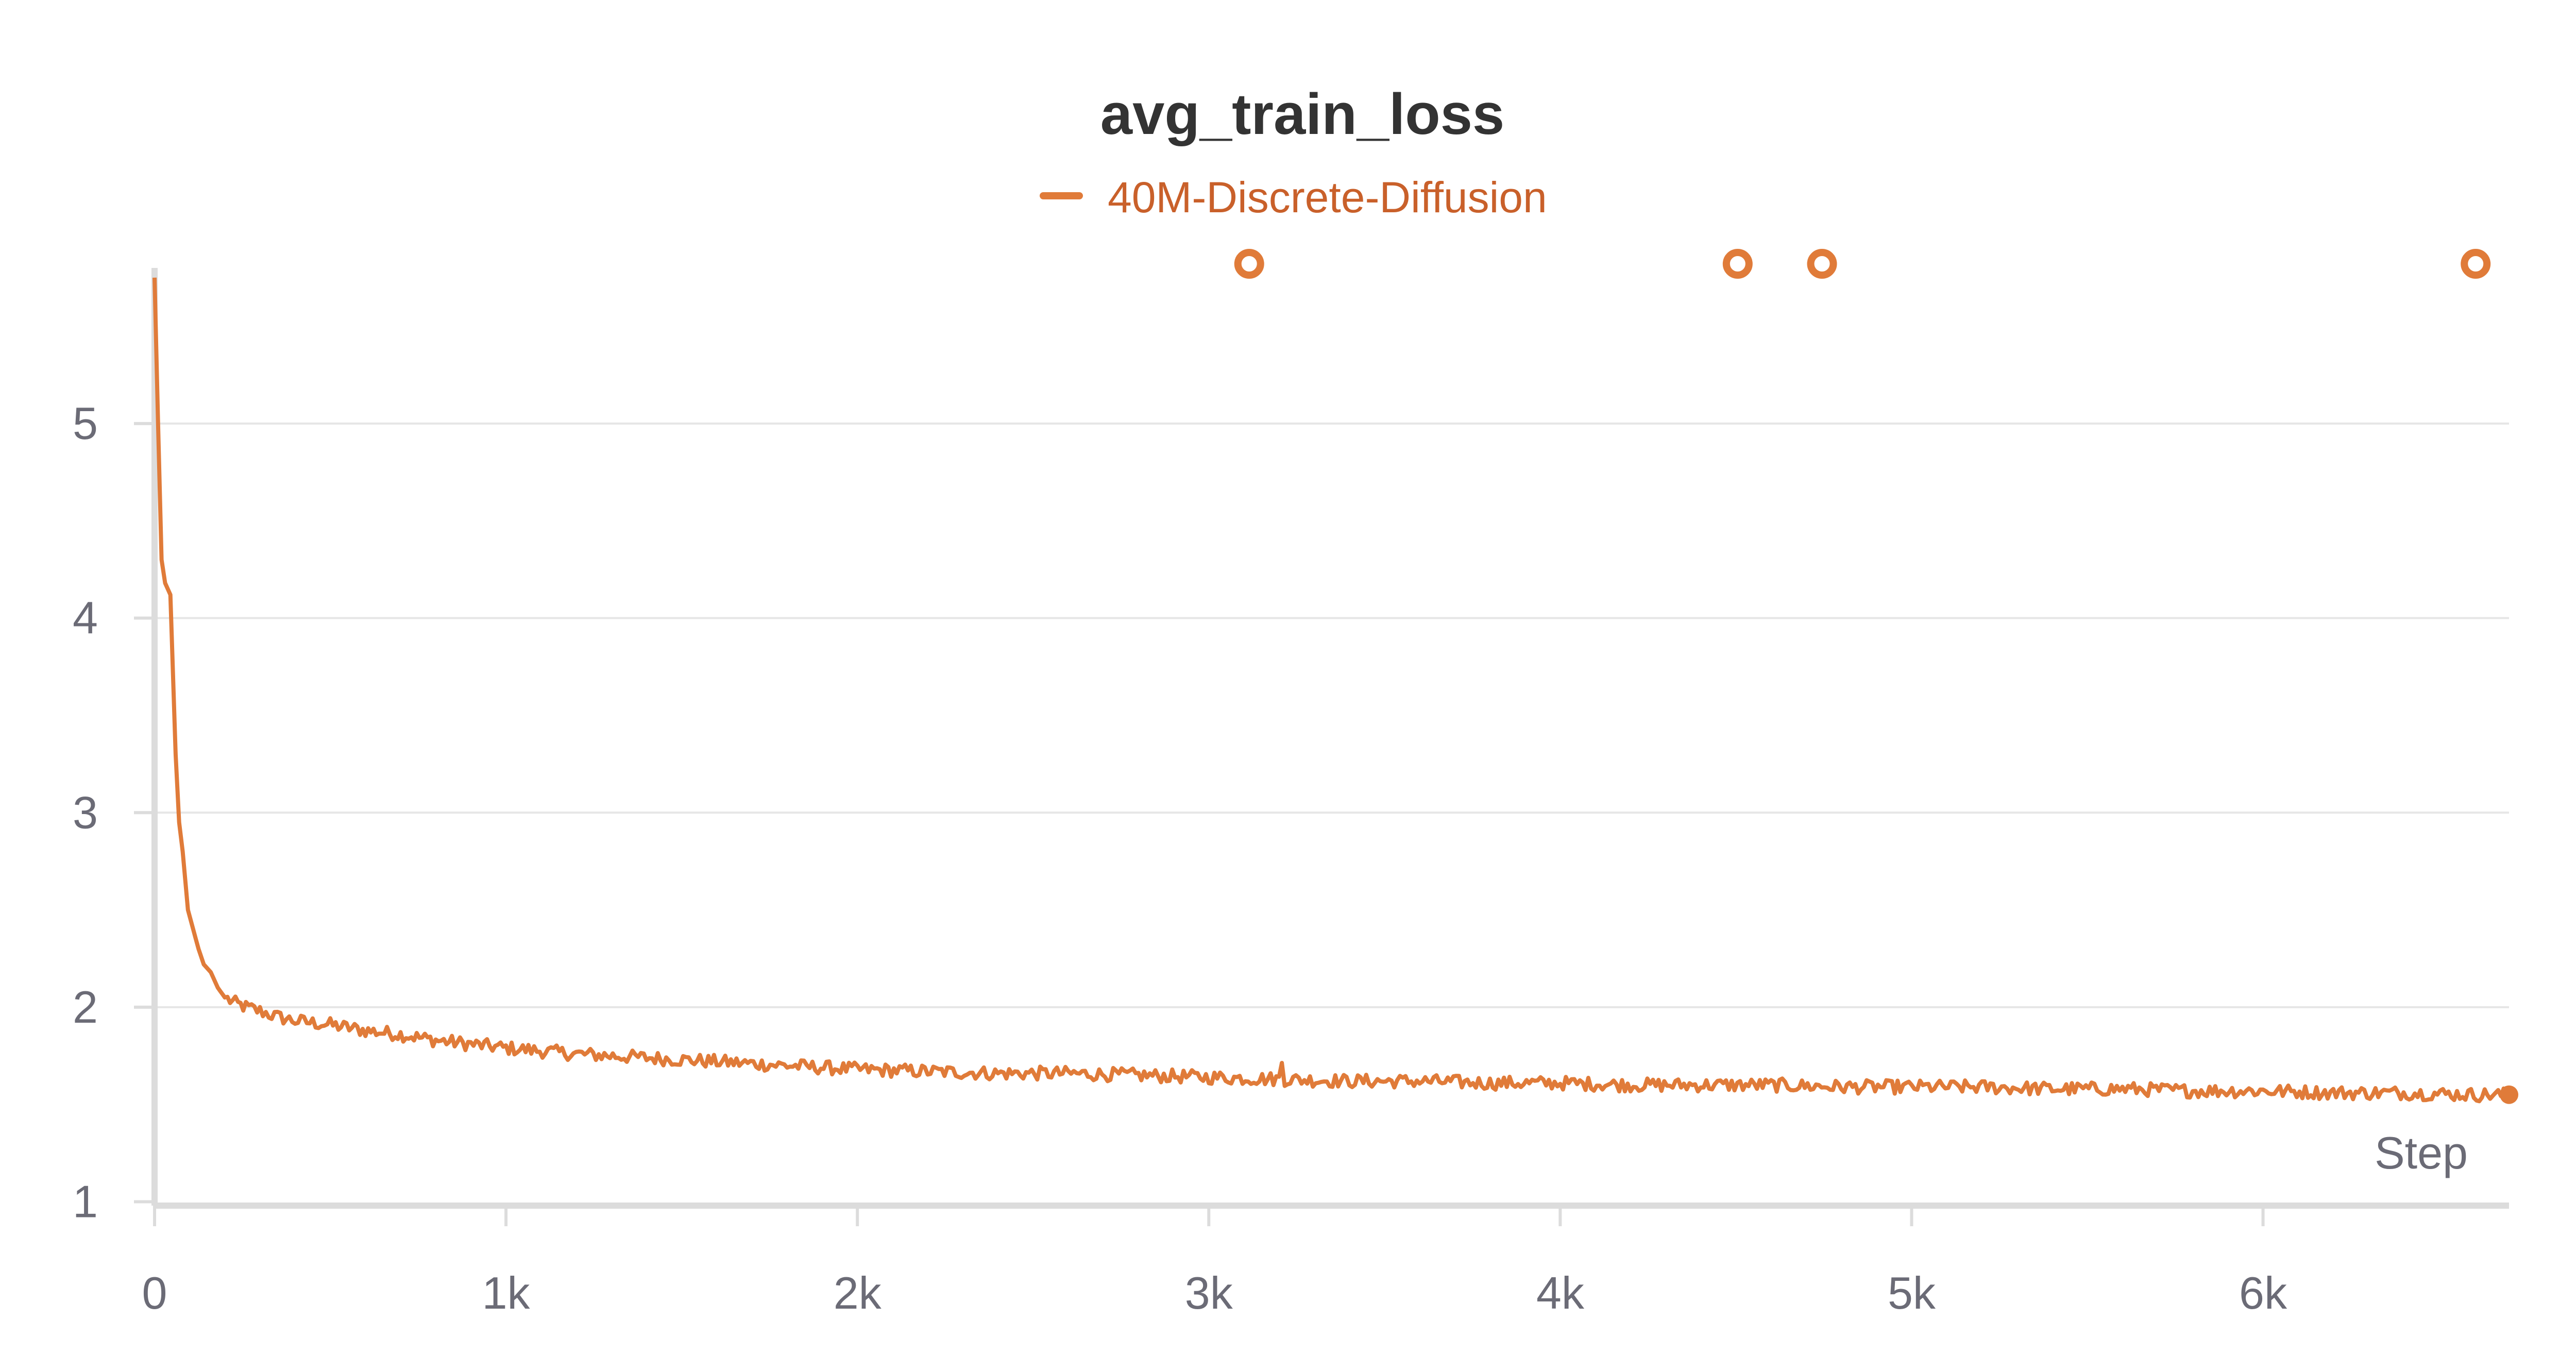 Image resolution: width=2576 pixels, height=1371 pixels. What do you see at coordinates (1209, 1293) in the screenshot?
I see `x-tick-label: 3k` at bounding box center [1209, 1293].